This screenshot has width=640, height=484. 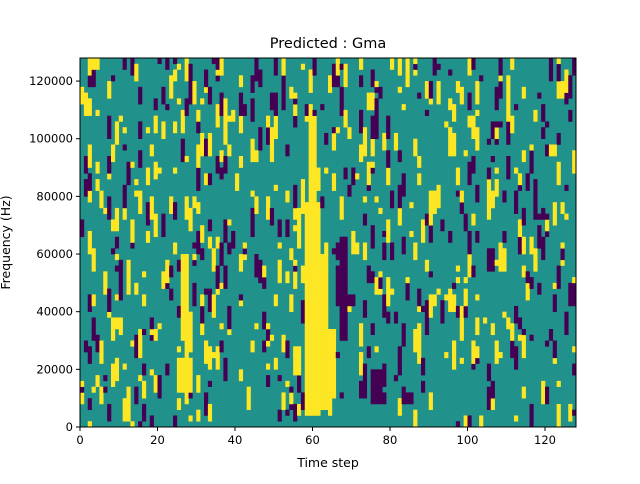 What do you see at coordinates (51, 139) in the screenshot?
I see `y-tick-label: 100000` at bounding box center [51, 139].